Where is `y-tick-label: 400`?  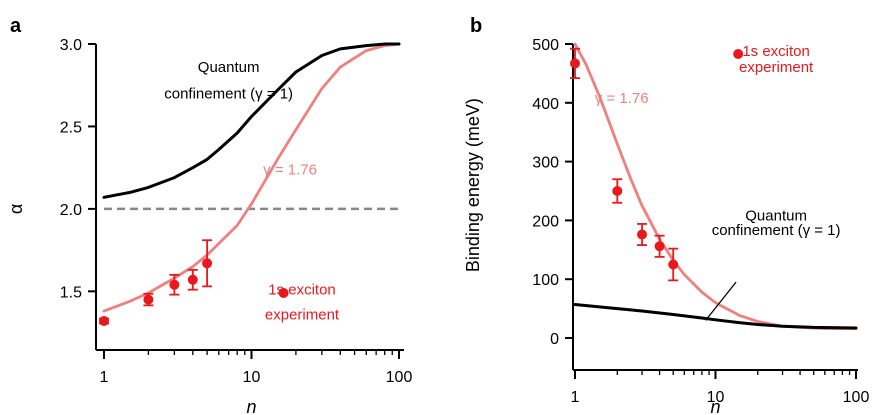 y-tick-label: 400 is located at coordinates (545, 104).